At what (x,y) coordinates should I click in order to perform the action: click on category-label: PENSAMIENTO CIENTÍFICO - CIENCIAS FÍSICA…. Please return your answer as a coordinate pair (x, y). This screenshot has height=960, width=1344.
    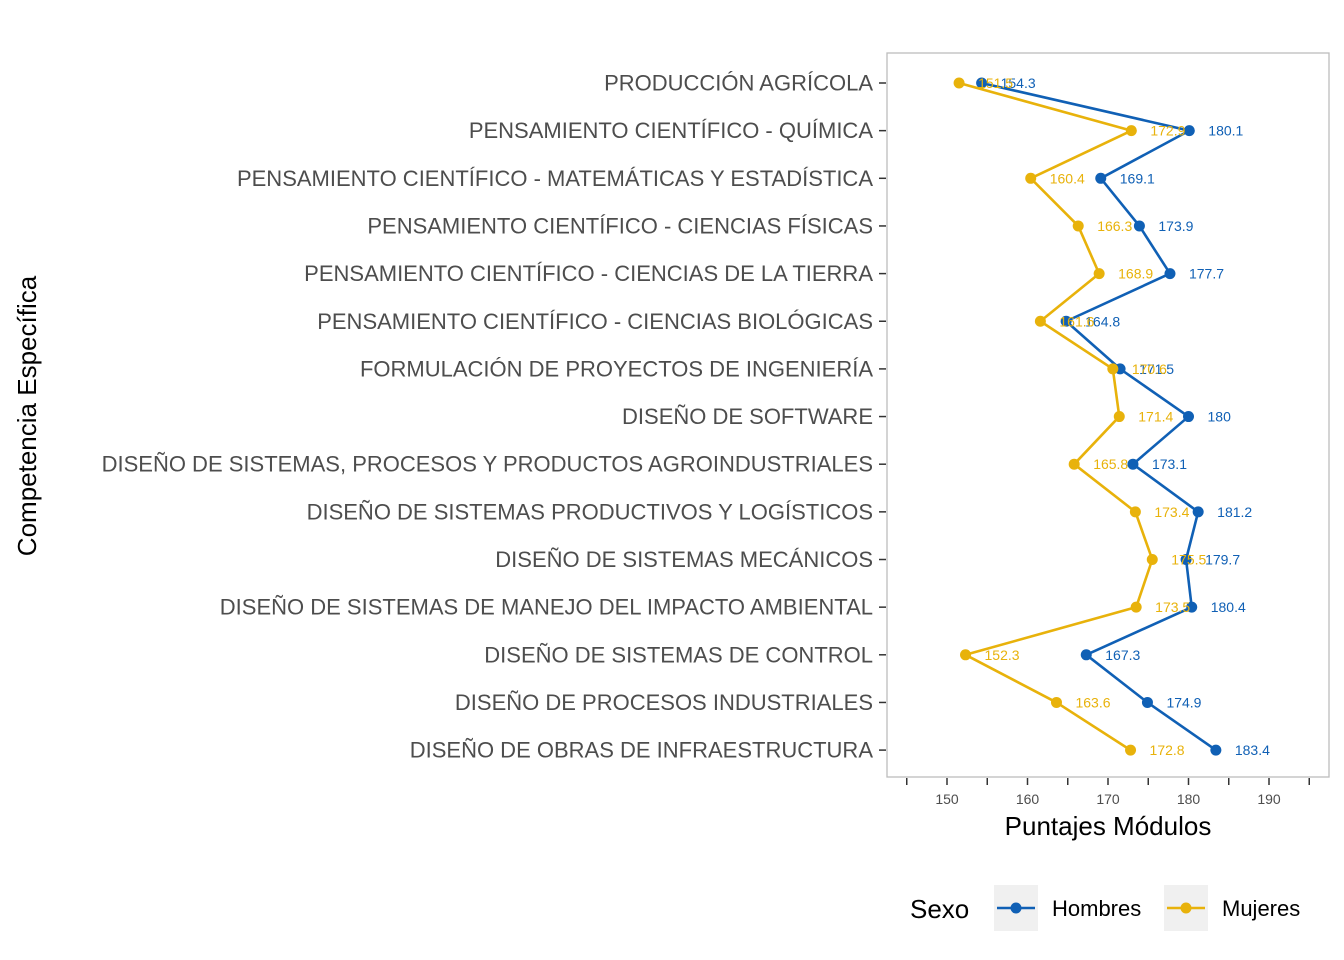
    Looking at the image, I should click on (620, 225).